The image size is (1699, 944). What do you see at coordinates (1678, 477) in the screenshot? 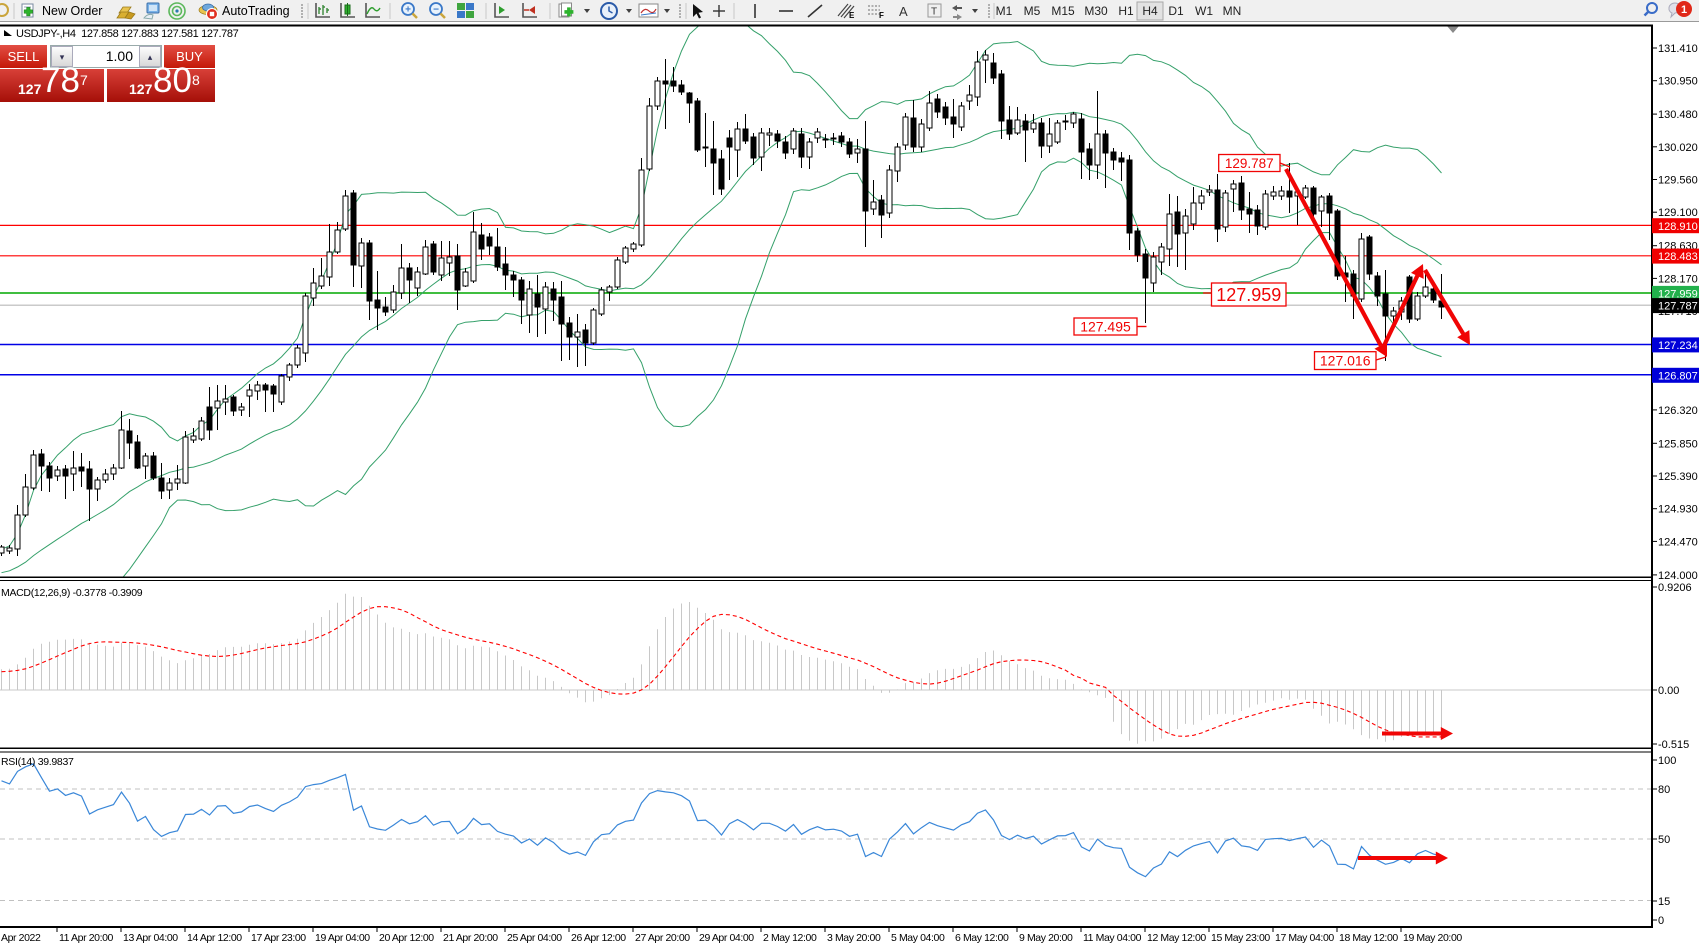
I see `svg-text: 125.390` at bounding box center [1678, 477].